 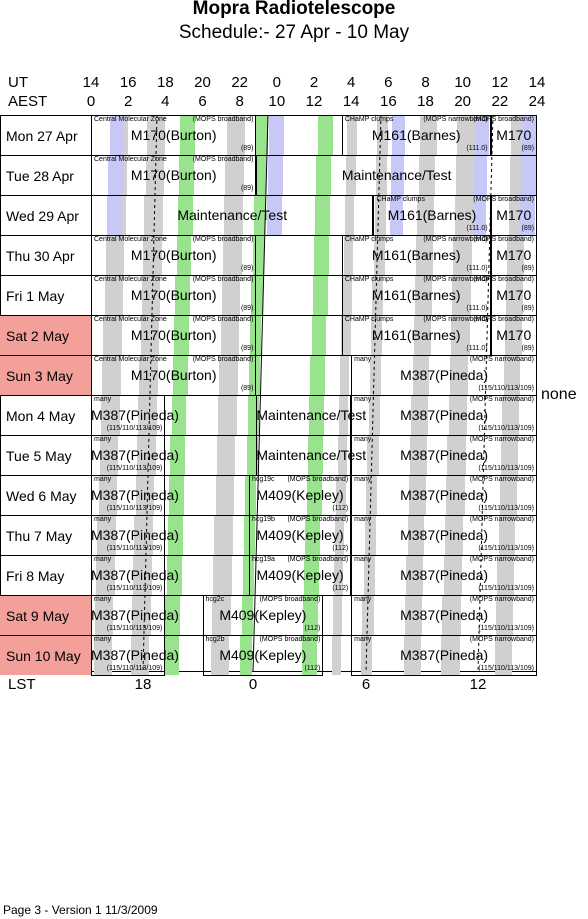 I want to click on none-label: none, so click(x=559, y=394).